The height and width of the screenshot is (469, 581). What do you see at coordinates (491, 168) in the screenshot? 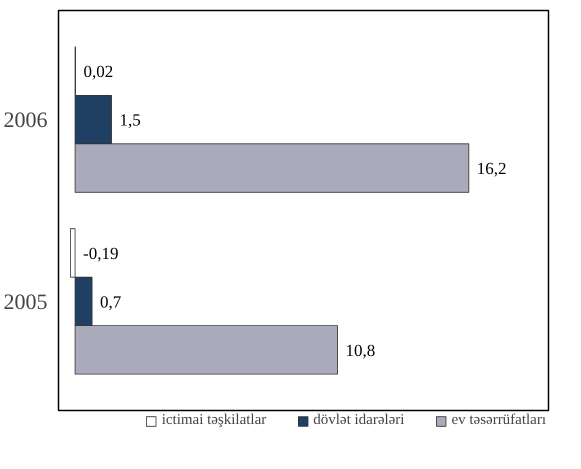
I see `data-label: 16,2` at bounding box center [491, 168].